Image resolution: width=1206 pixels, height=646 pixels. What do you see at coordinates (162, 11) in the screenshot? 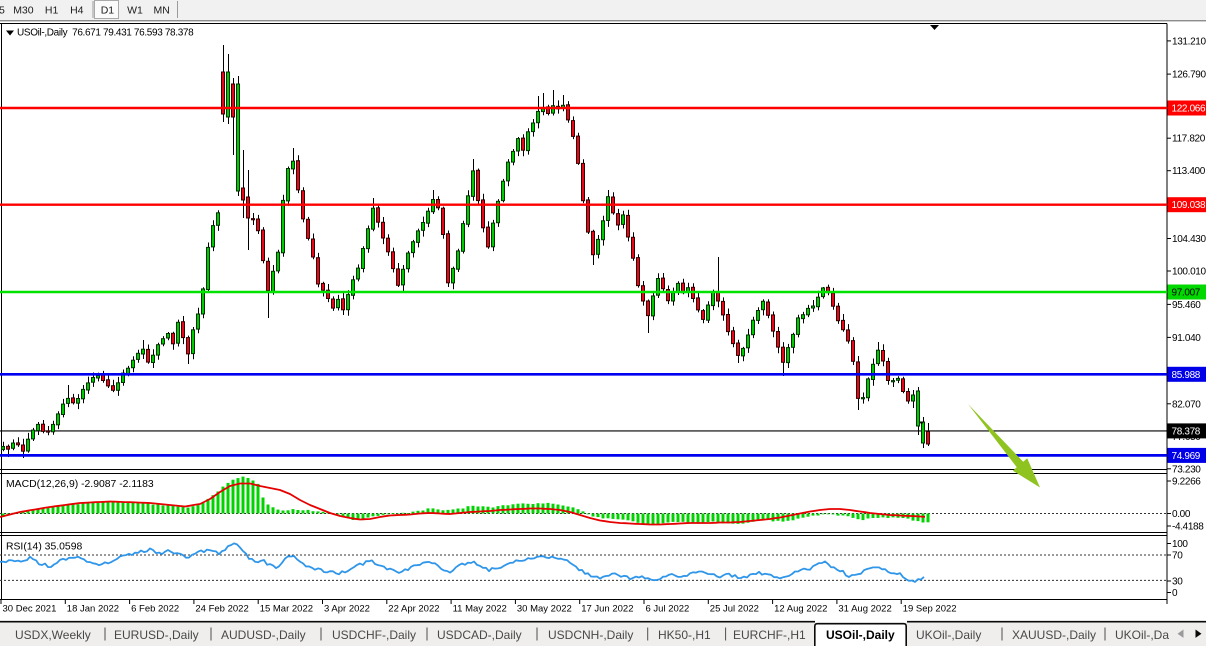
I see `svg-text: MN` at bounding box center [162, 11].